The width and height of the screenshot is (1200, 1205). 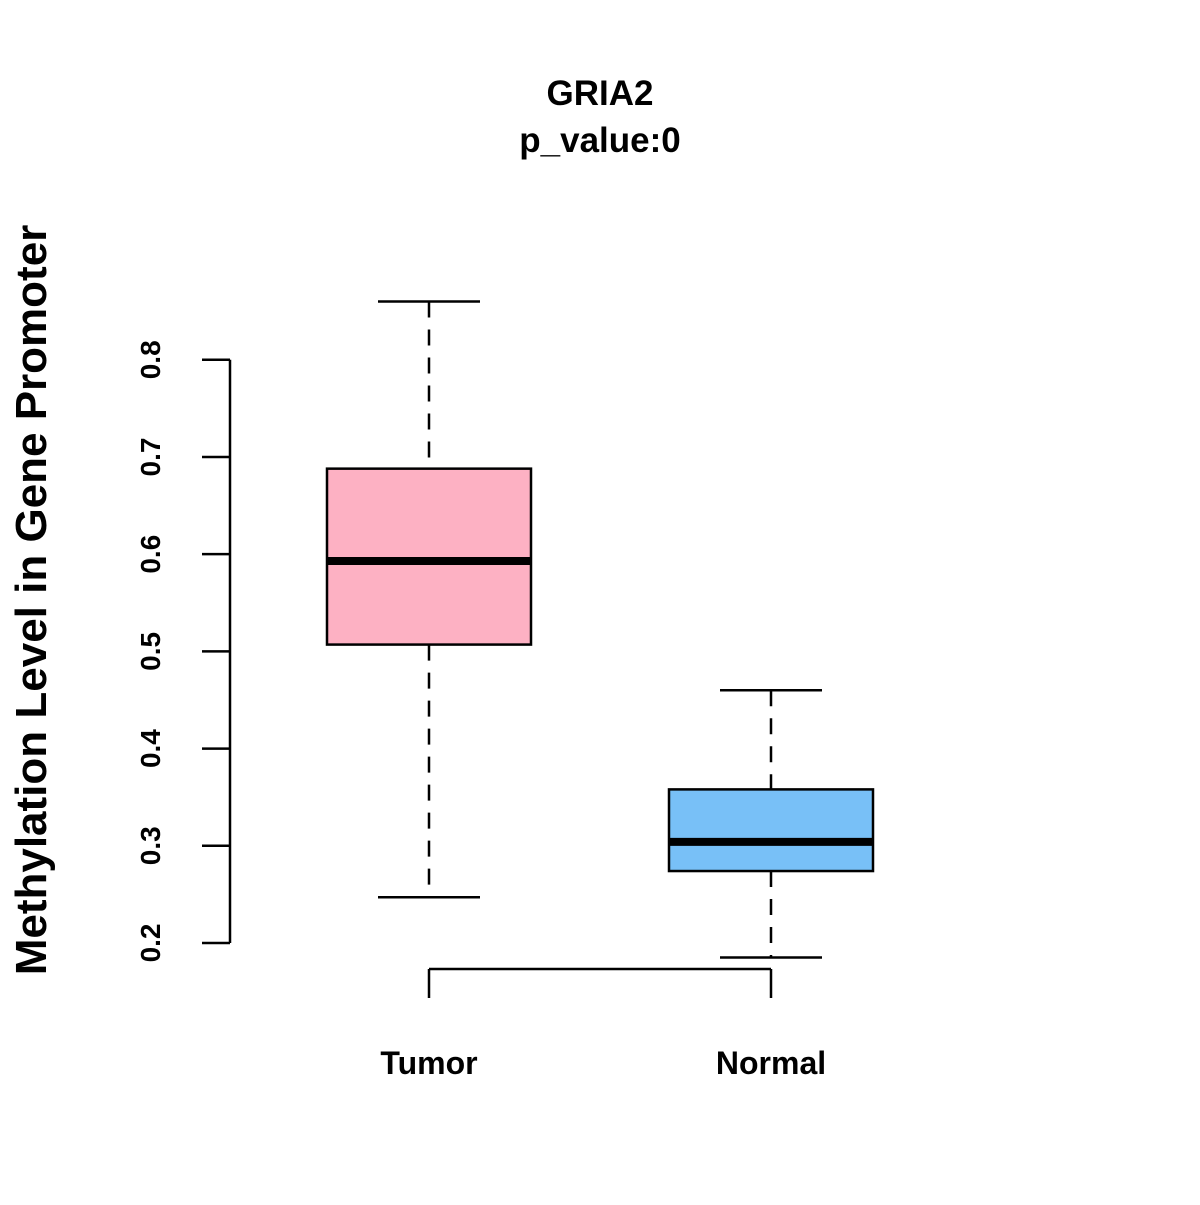 What do you see at coordinates (150, 457) in the screenshot?
I see `y-tick-label: 0.7` at bounding box center [150, 457].